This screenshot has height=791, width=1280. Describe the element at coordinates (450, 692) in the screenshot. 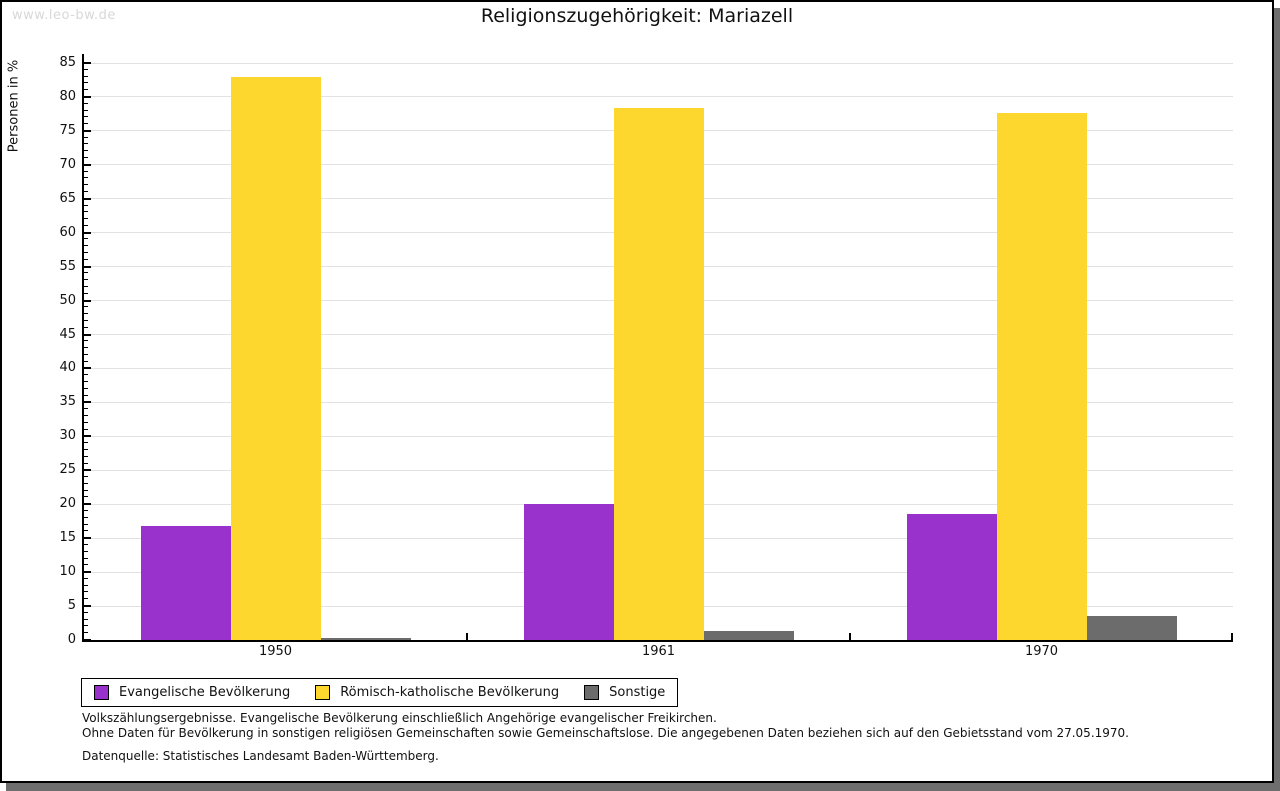

I see `legend-label: Römisch-katholische Bevölkerung` at that location.